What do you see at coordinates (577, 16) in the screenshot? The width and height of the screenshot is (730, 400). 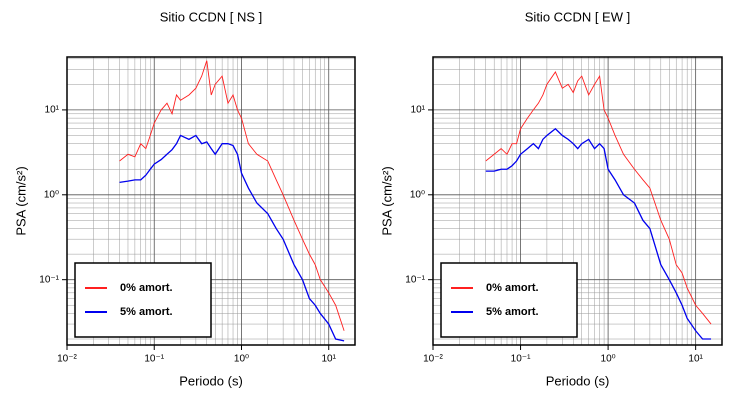 I see `chart-title: Sitio CCDN [ EW ]` at bounding box center [577, 16].